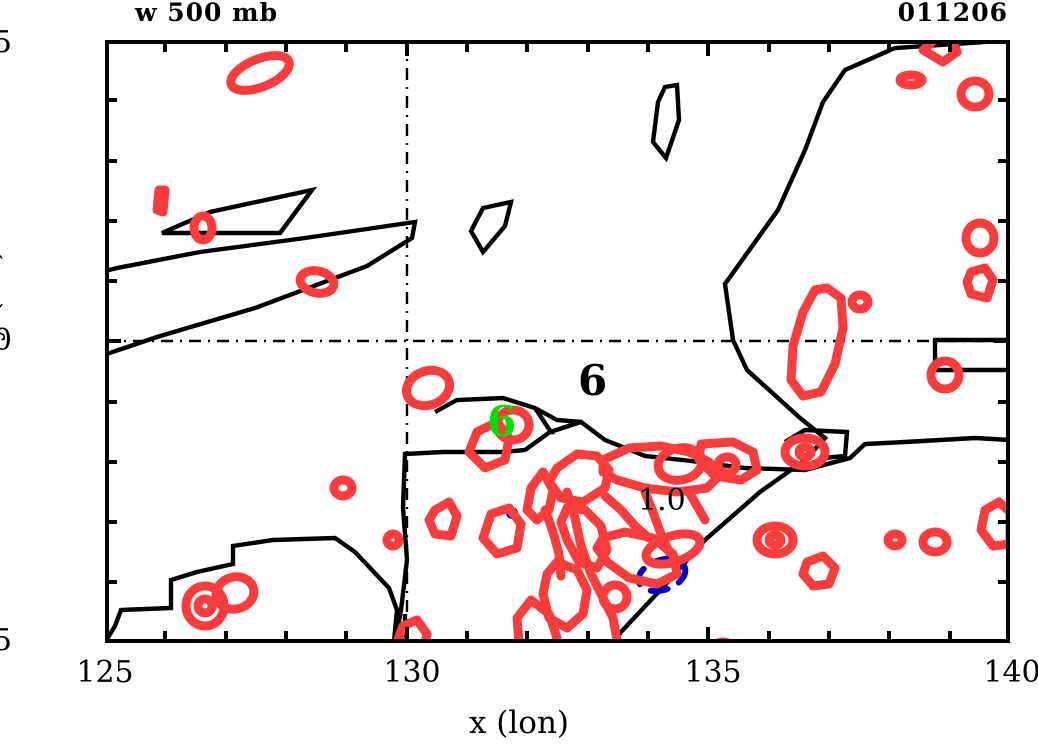 The image size is (1038, 752). I want to click on red-contour-r4, so click(615, 597).